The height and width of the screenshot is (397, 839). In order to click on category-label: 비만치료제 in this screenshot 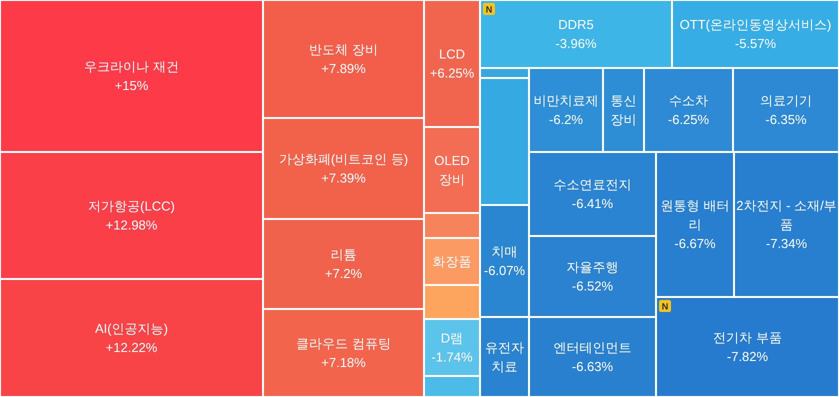, I will do `click(566, 100)`.